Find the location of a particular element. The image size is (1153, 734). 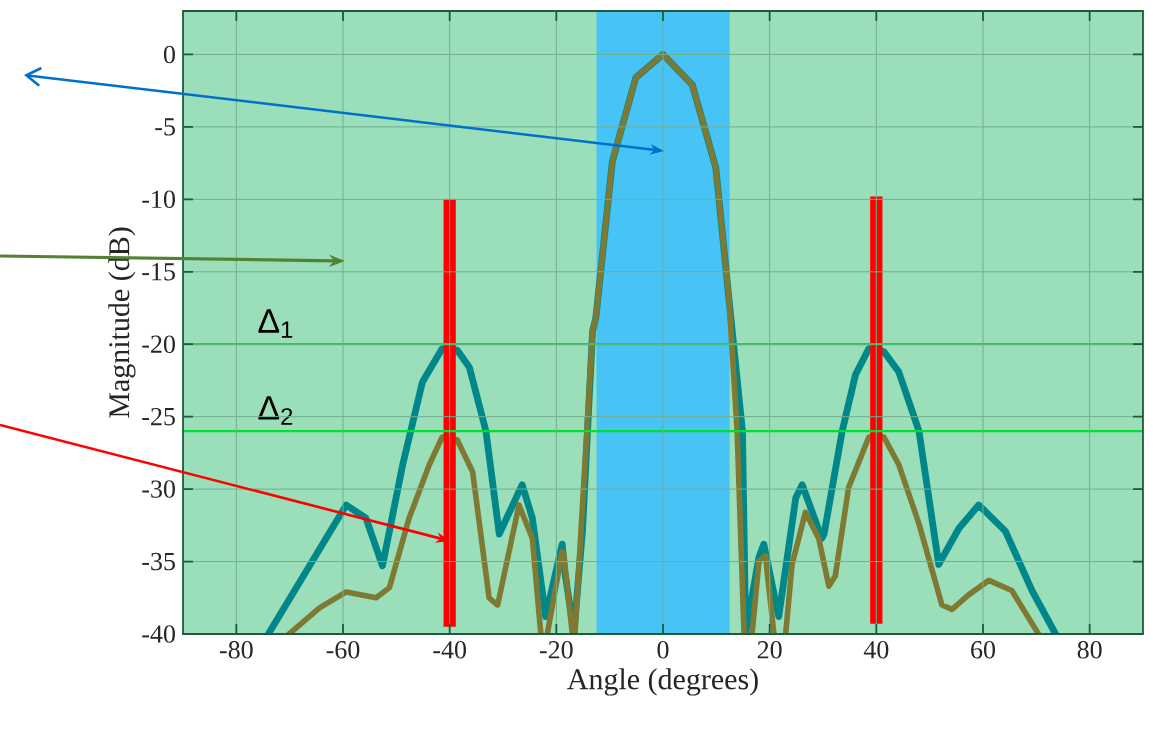

y-tick-label: -25 is located at coordinates (158, 416).